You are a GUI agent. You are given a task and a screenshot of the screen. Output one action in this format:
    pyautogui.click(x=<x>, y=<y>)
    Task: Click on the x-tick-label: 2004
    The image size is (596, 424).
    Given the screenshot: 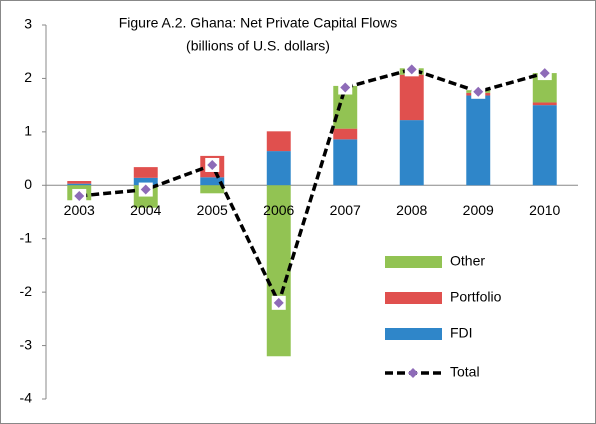 What is the action you would take?
    pyautogui.click(x=145, y=210)
    